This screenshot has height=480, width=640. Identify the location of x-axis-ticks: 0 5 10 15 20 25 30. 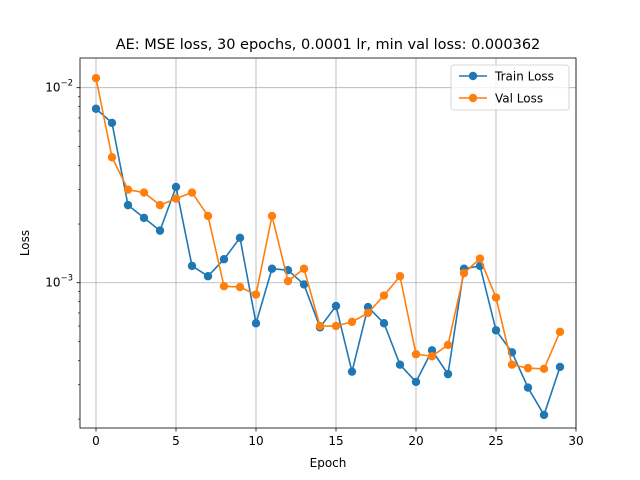
(338, 438).